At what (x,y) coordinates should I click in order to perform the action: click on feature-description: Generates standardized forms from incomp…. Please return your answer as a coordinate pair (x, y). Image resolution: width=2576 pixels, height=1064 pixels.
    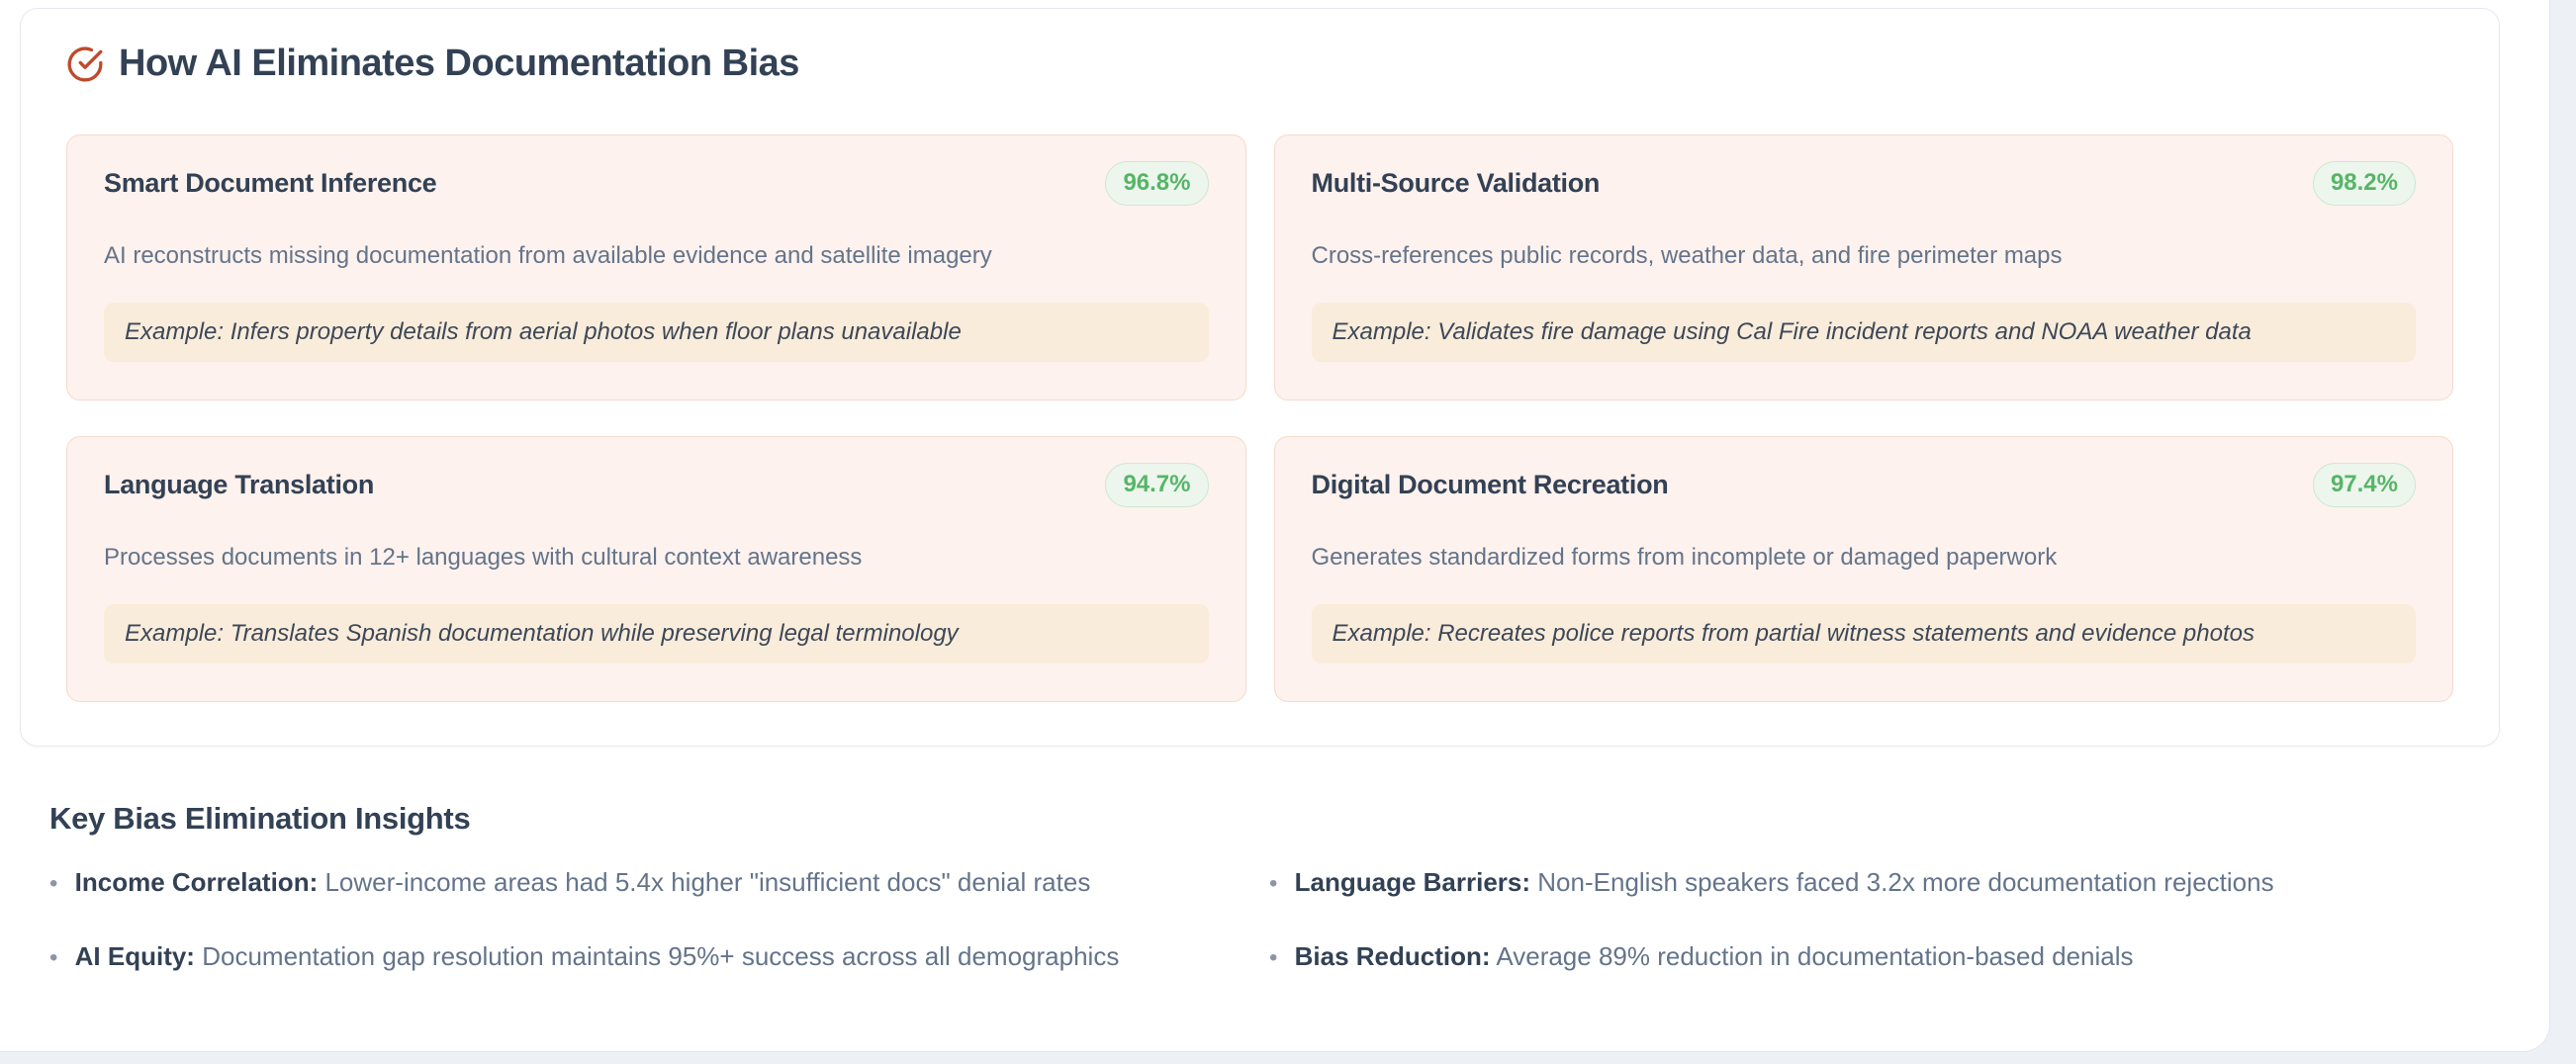
    Looking at the image, I should click on (1684, 557).